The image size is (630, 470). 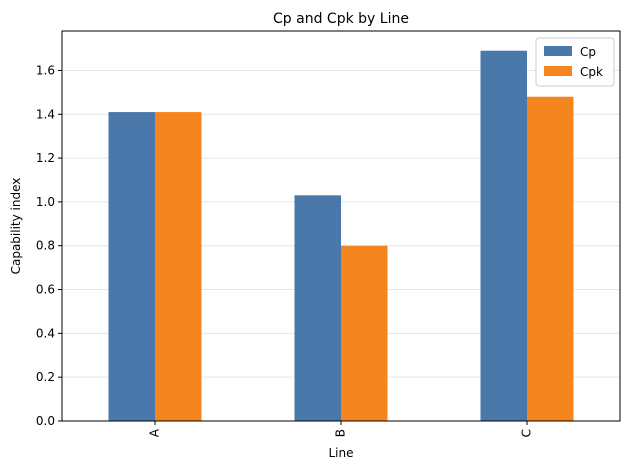 What do you see at coordinates (317, 308) in the screenshot?
I see `bar-cp-b` at bounding box center [317, 308].